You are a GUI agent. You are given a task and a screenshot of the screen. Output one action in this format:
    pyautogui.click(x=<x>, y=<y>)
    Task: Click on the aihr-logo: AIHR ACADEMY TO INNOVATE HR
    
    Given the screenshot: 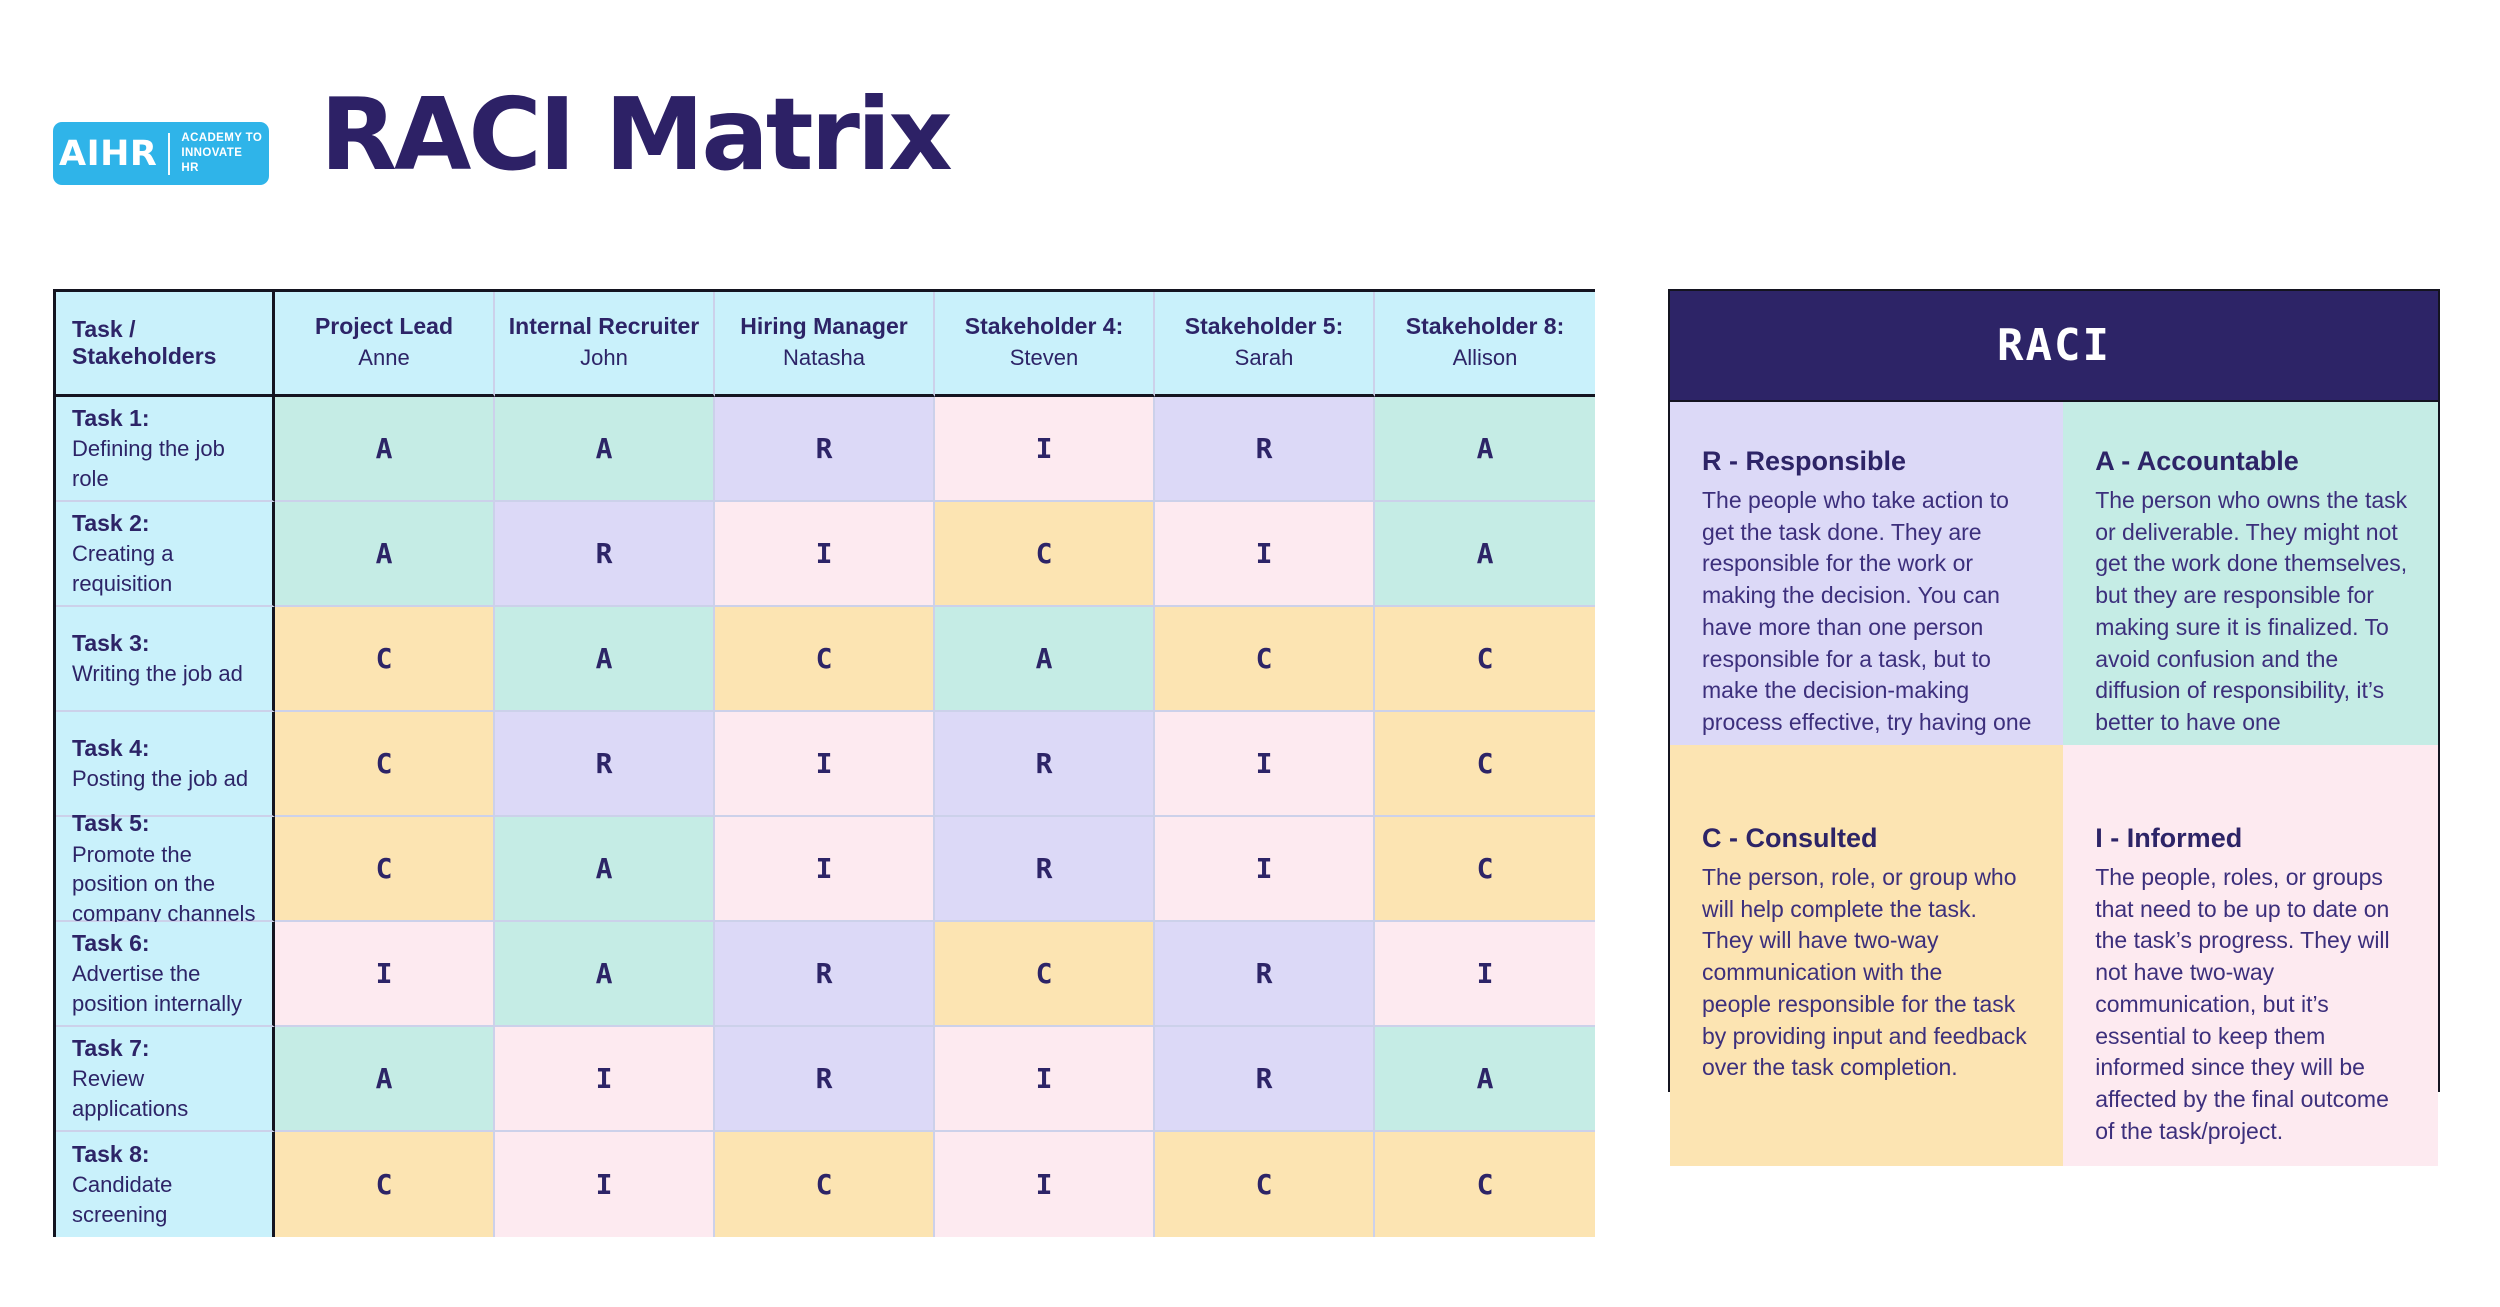 What is the action you would take?
    pyautogui.click(x=161, y=153)
    